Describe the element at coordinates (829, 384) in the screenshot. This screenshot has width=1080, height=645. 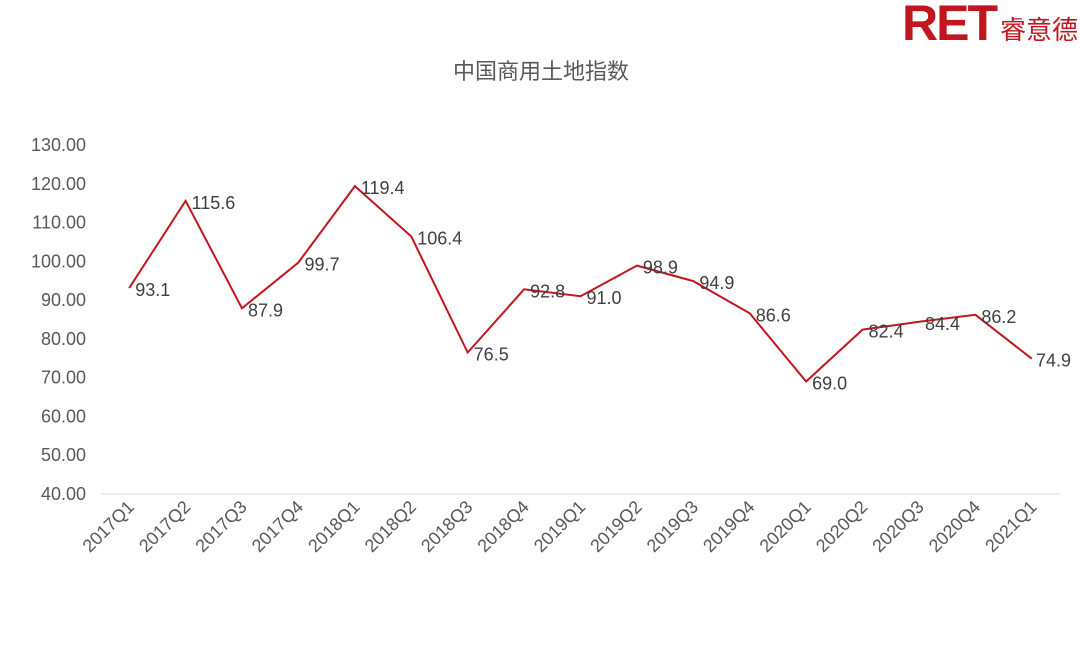
I see `data-label: 69.0` at that location.